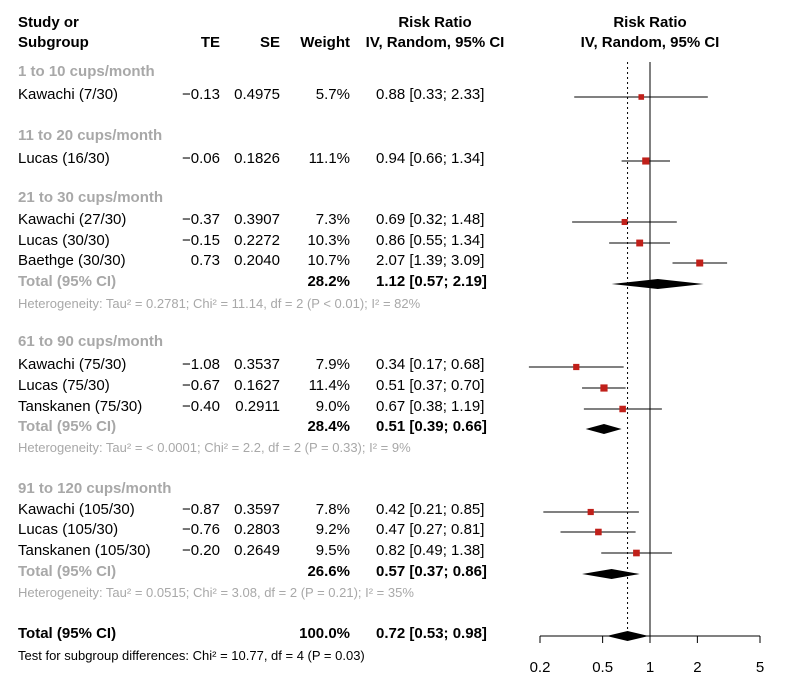  What do you see at coordinates (205, 260) in the screenshot?
I see `study-te: 0.73` at bounding box center [205, 260].